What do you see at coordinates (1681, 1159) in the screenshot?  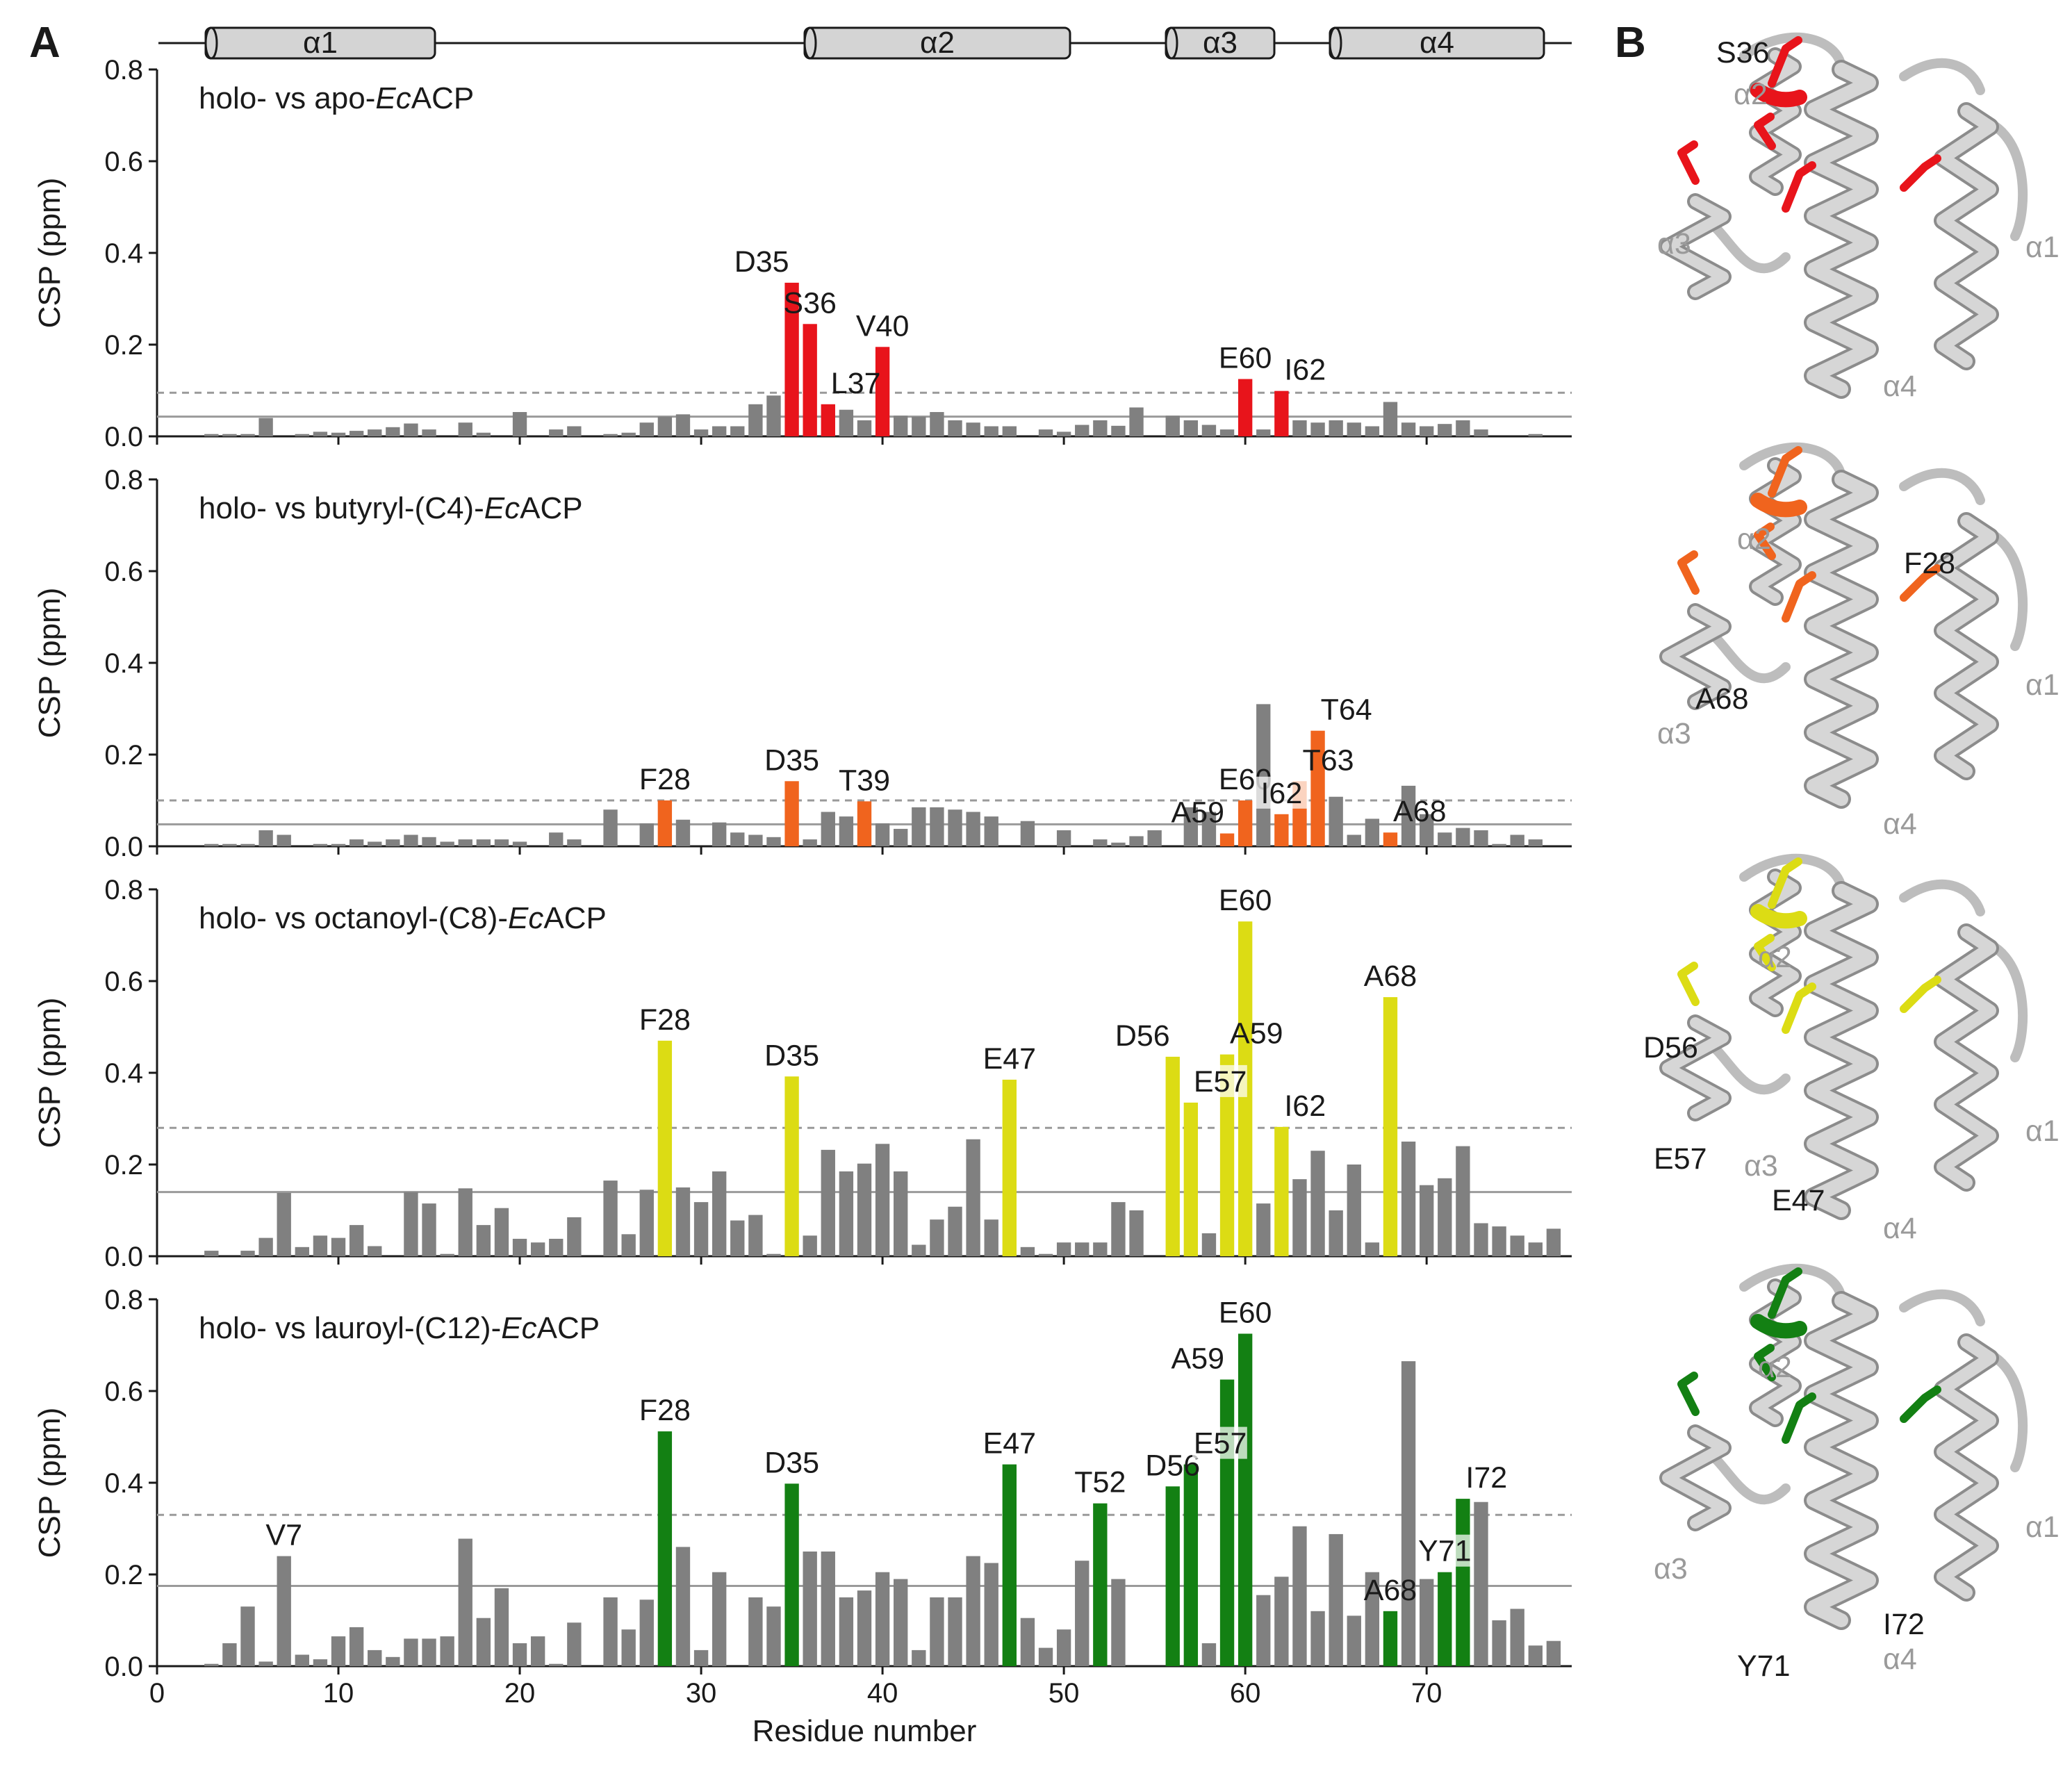 I see `structure-label: E57` at bounding box center [1681, 1159].